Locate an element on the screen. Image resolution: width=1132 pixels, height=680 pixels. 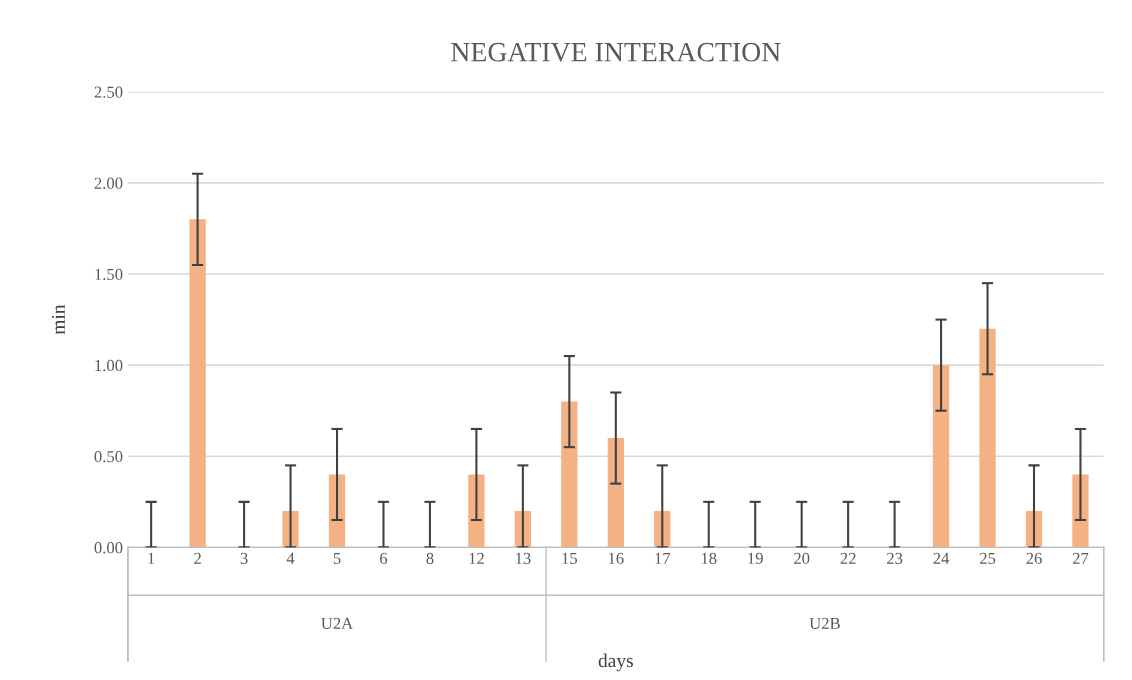
x-tick-label: 13 is located at coordinates (523, 558).